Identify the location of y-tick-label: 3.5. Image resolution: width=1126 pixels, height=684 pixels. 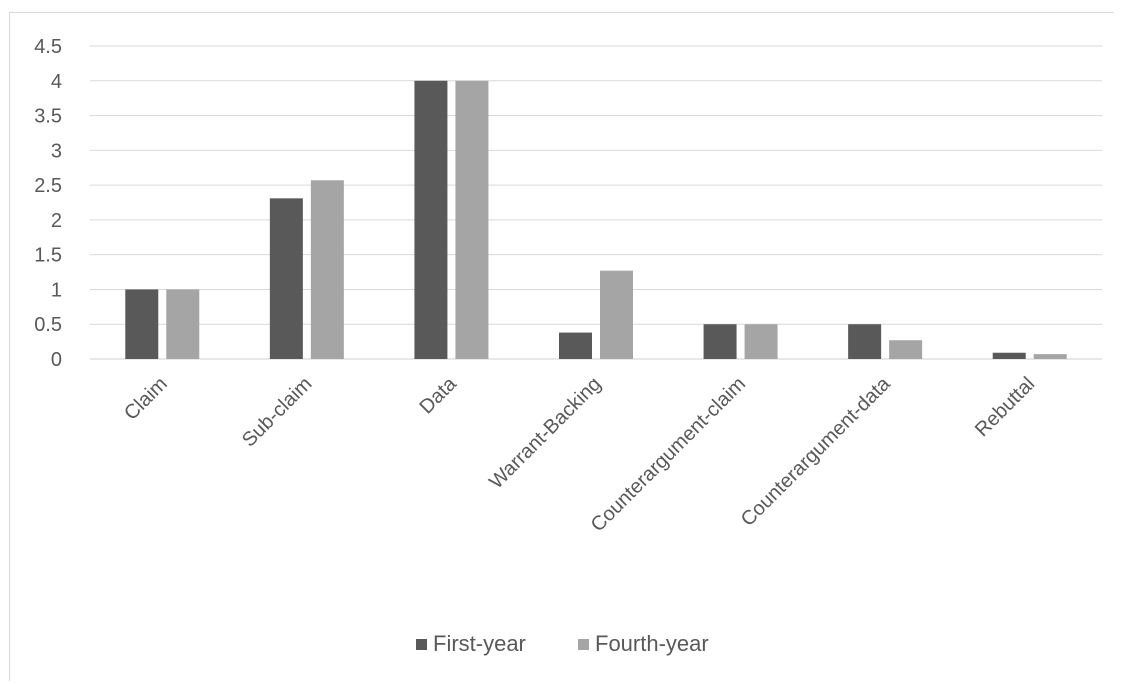
(48, 117).